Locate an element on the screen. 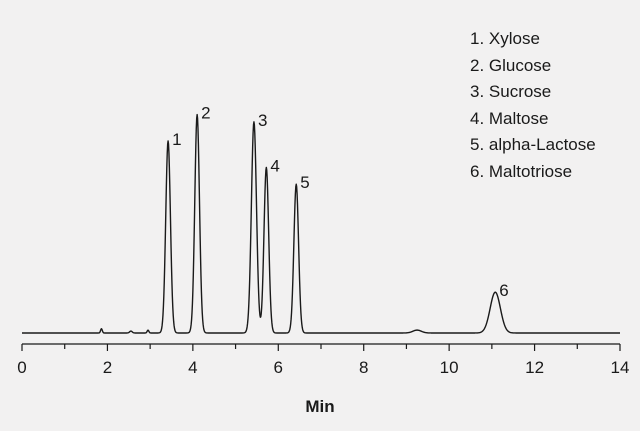  x-tick-label: 0 is located at coordinates (21, 367).